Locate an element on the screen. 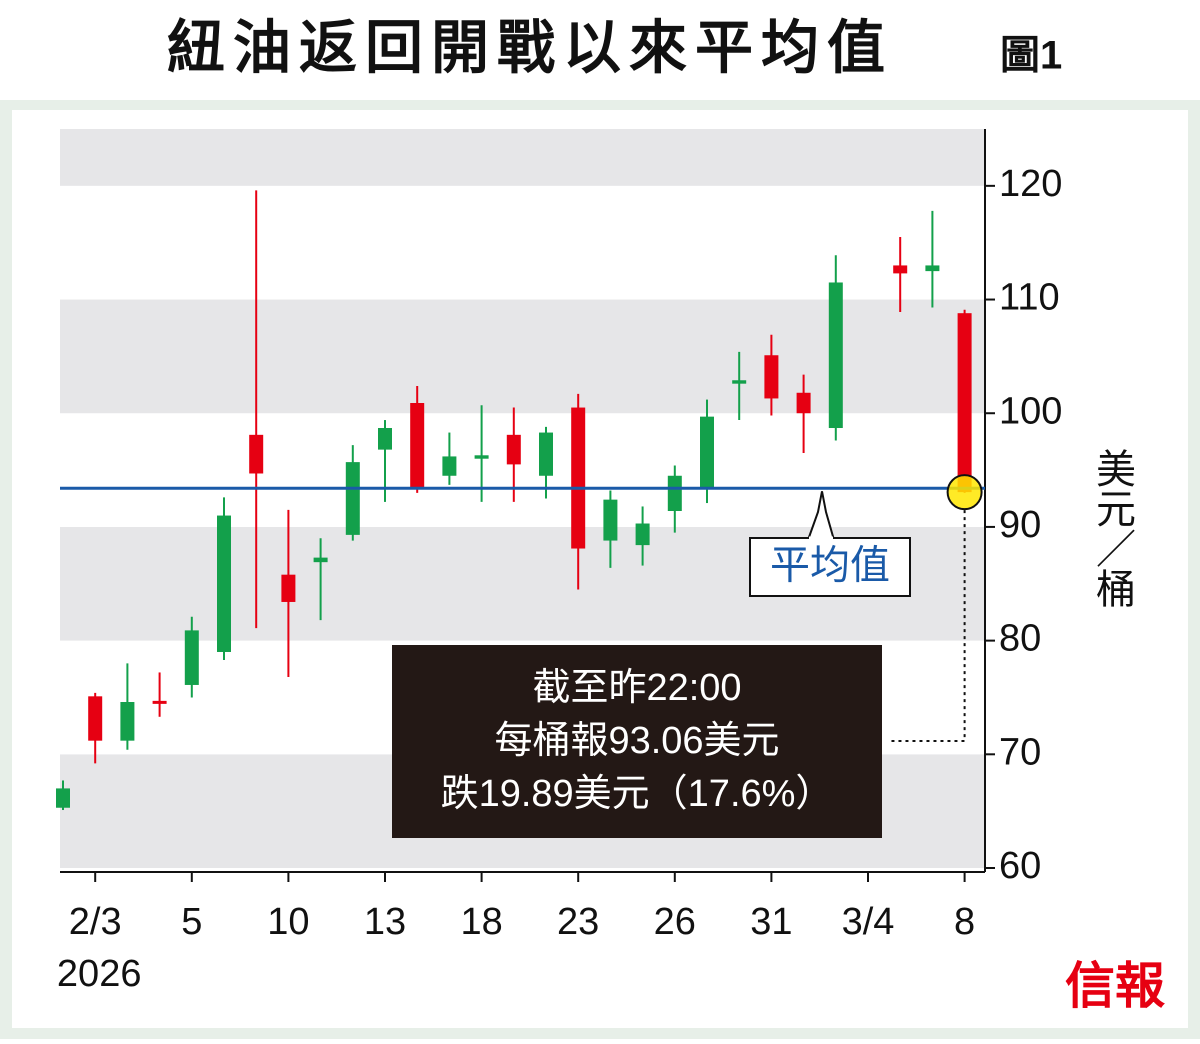 The height and width of the screenshot is (1044, 1200). x-tick-label: 3/4 is located at coordinates (868, 922).